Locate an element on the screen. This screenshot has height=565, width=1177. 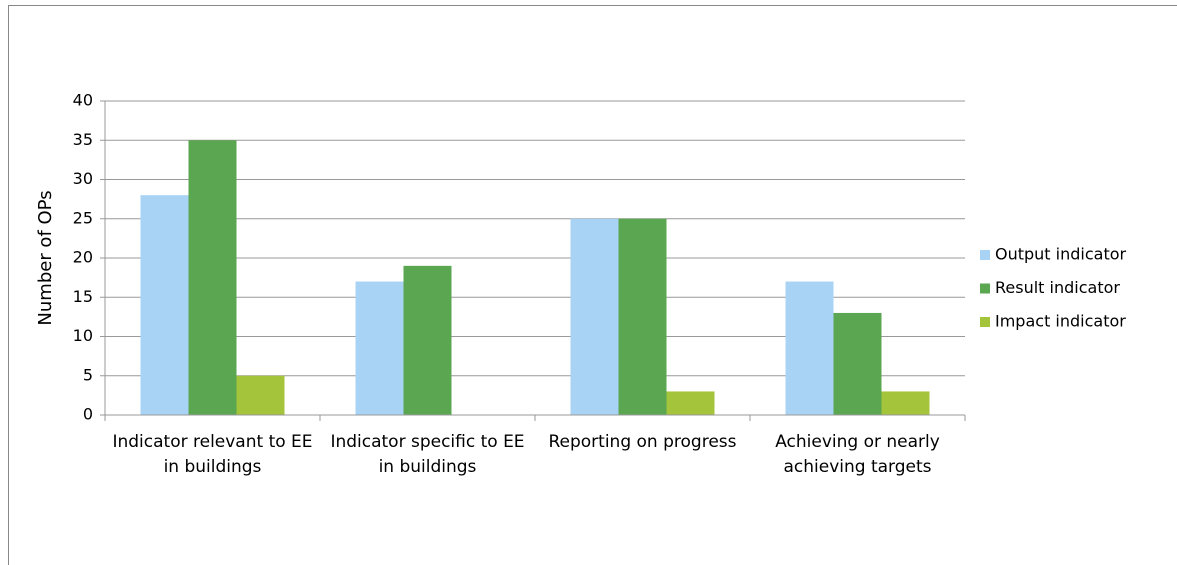
y-tick-label: 5 is located at coordinates (88, 374).